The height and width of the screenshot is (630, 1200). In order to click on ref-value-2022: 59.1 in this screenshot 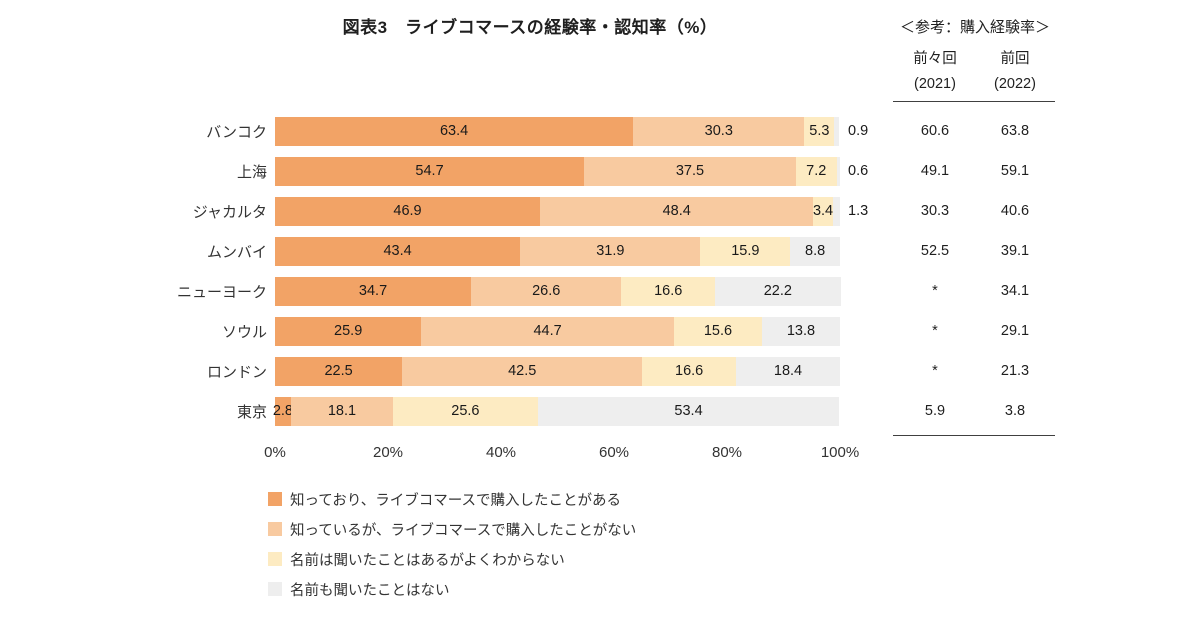, I will do `click(1015, 171)`.